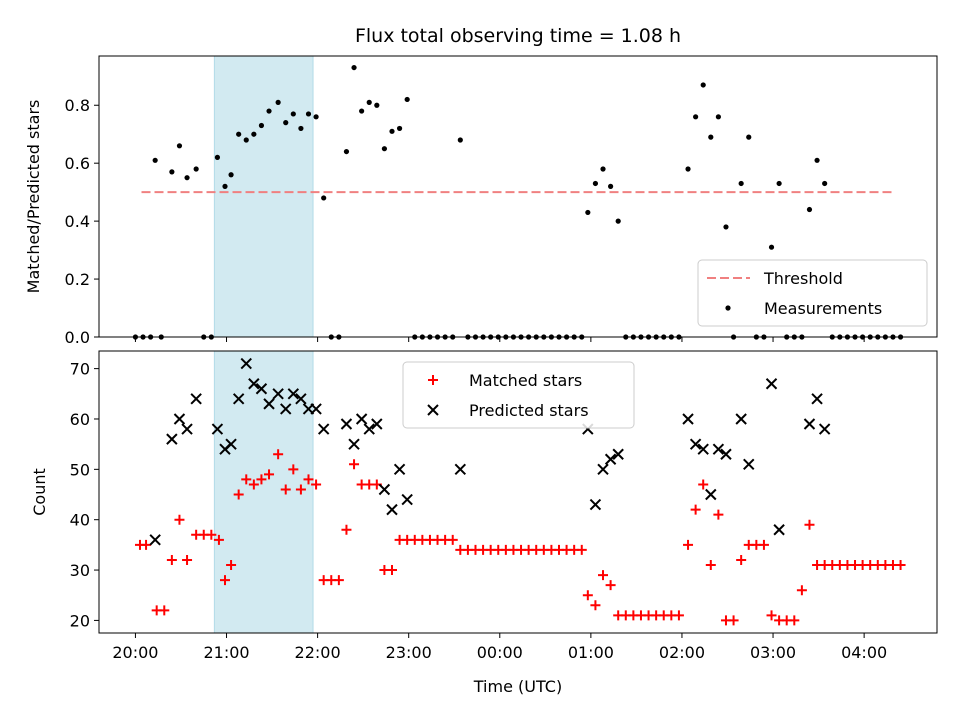 This screenshot has width=960, height=720. I want to click on top-legend-label-0: Threshold, so click(803, 278).